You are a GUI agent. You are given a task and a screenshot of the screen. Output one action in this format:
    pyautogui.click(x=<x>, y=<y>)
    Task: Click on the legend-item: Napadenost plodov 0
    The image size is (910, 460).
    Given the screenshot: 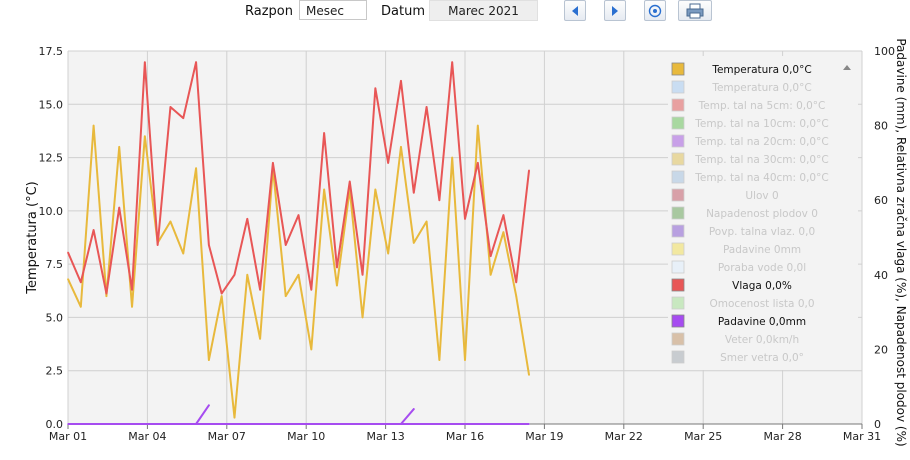 What is the action you would take?
    pyautogui.click(x=744, y=213)
    